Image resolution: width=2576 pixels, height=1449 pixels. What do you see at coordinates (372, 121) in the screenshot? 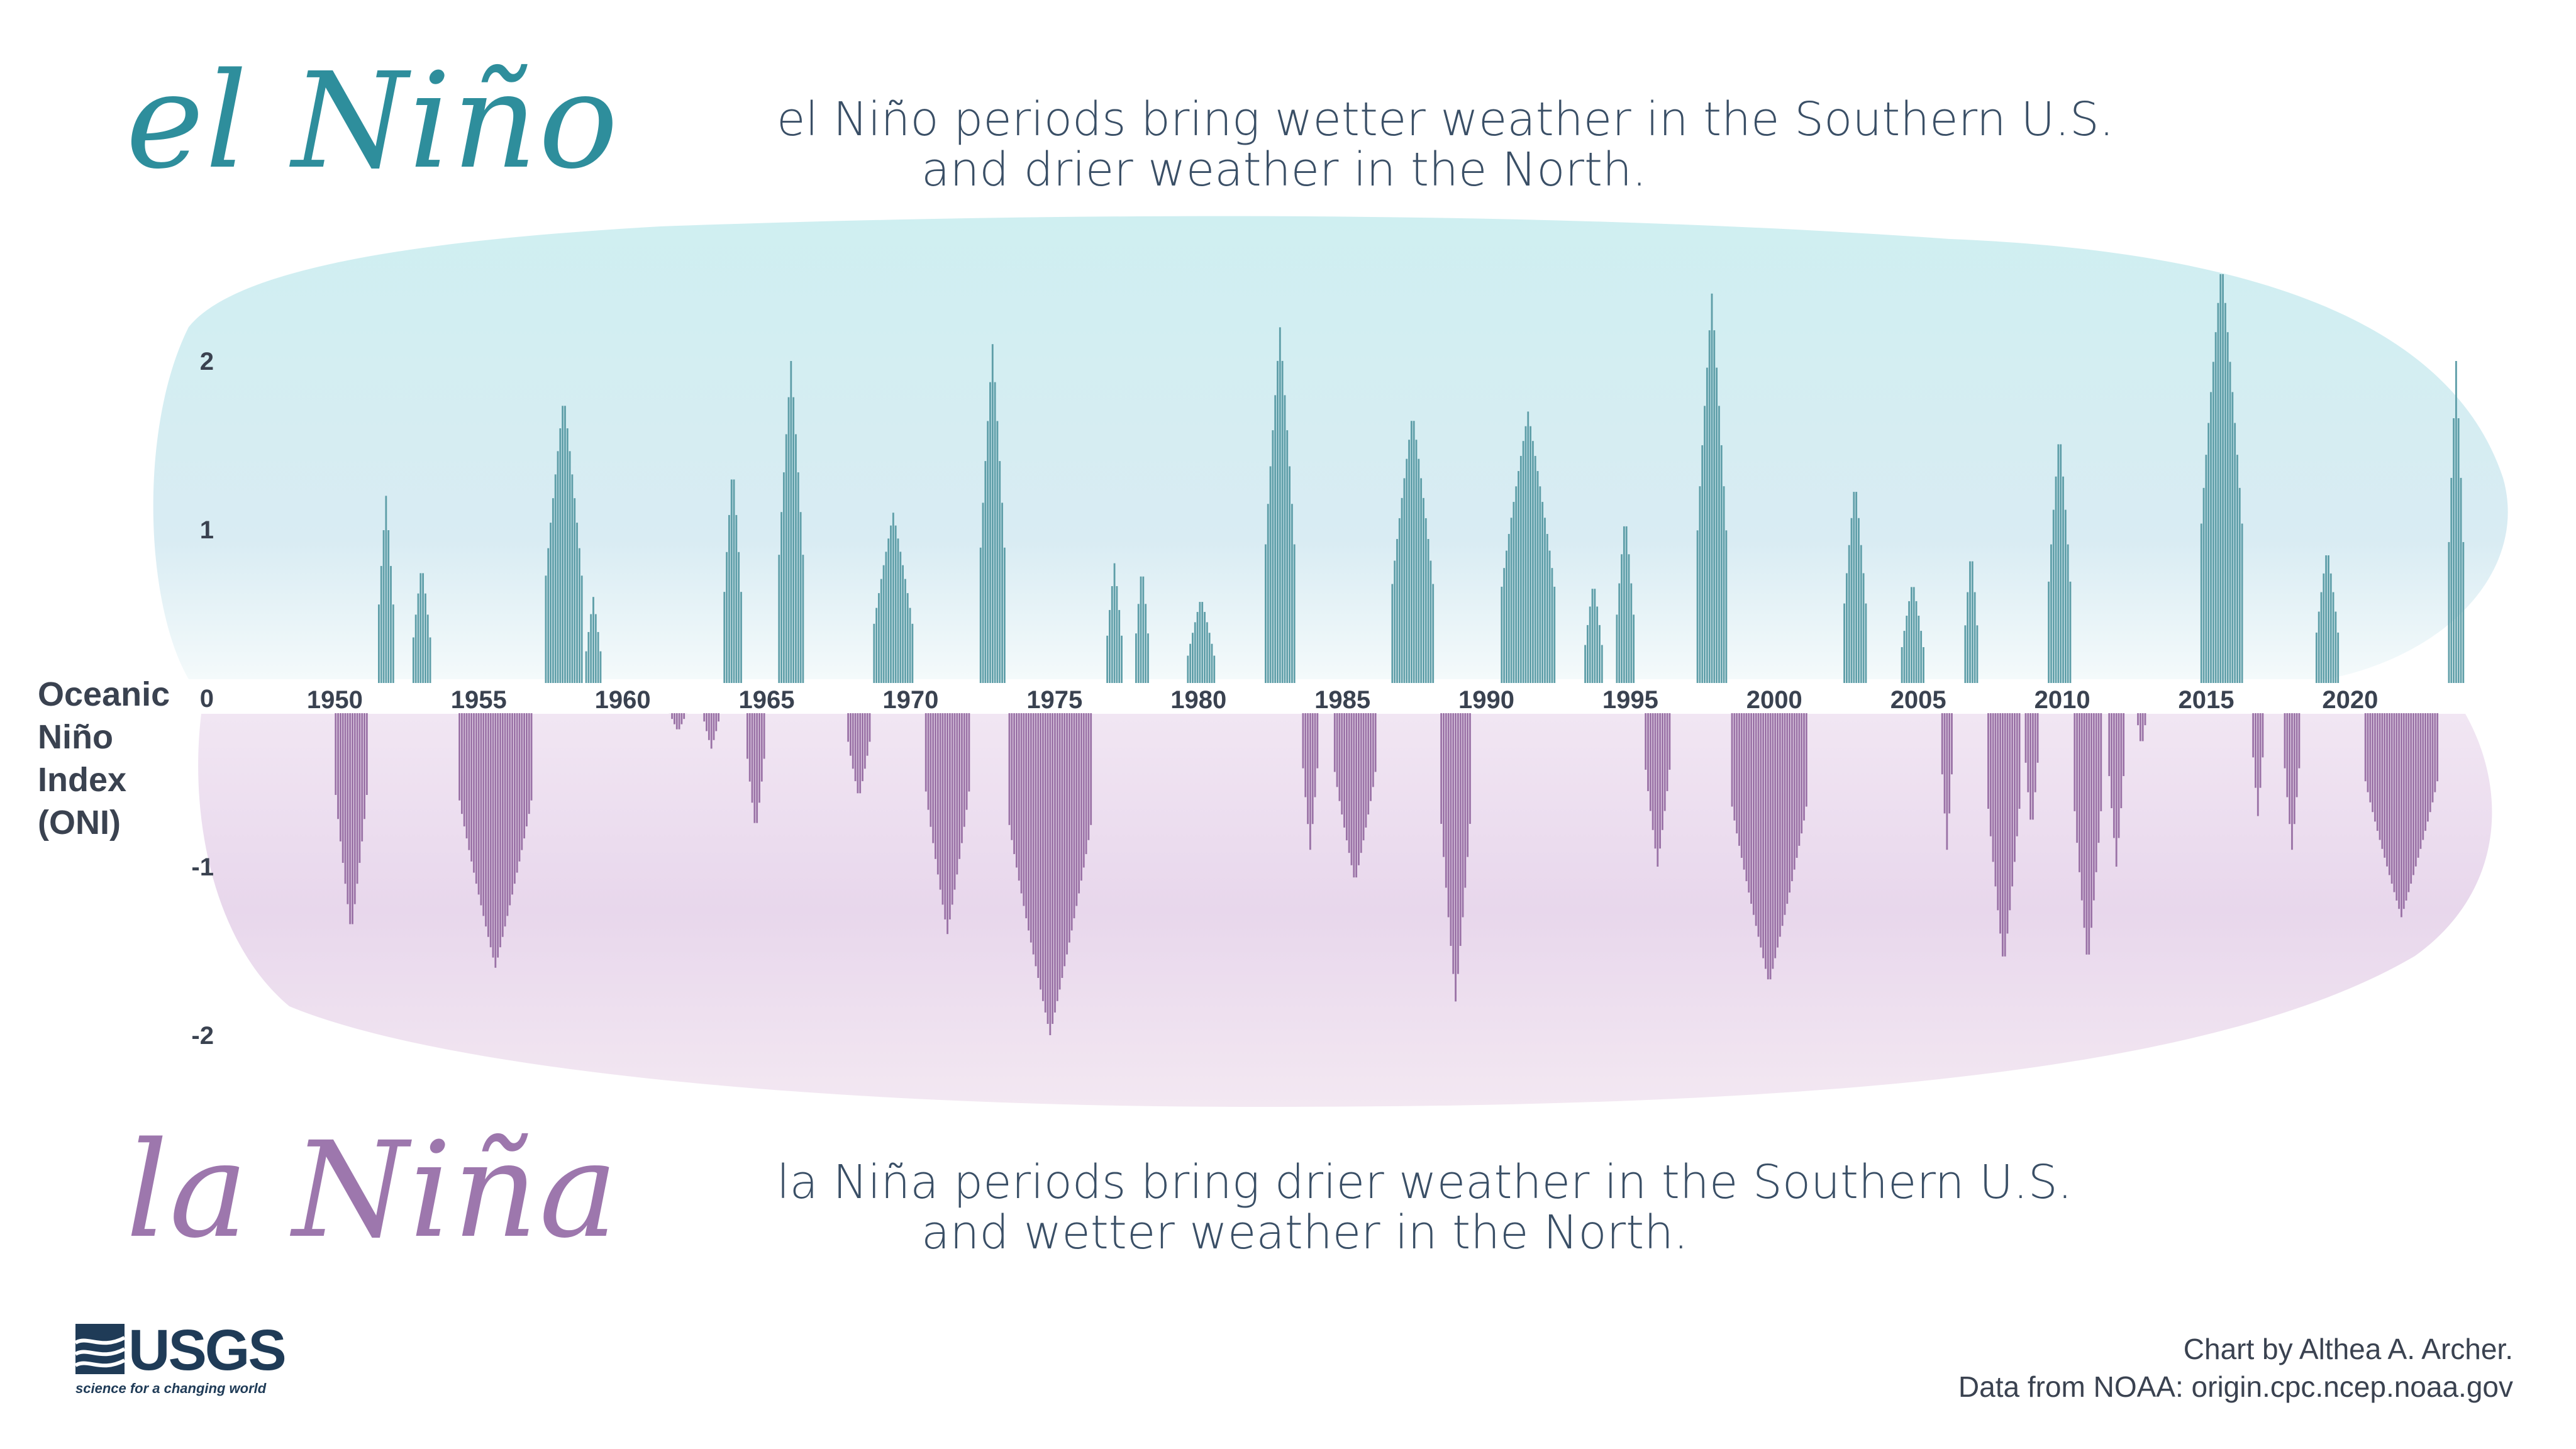
I see `el-nino-title: el Niño` at bounding box center [372, 121].